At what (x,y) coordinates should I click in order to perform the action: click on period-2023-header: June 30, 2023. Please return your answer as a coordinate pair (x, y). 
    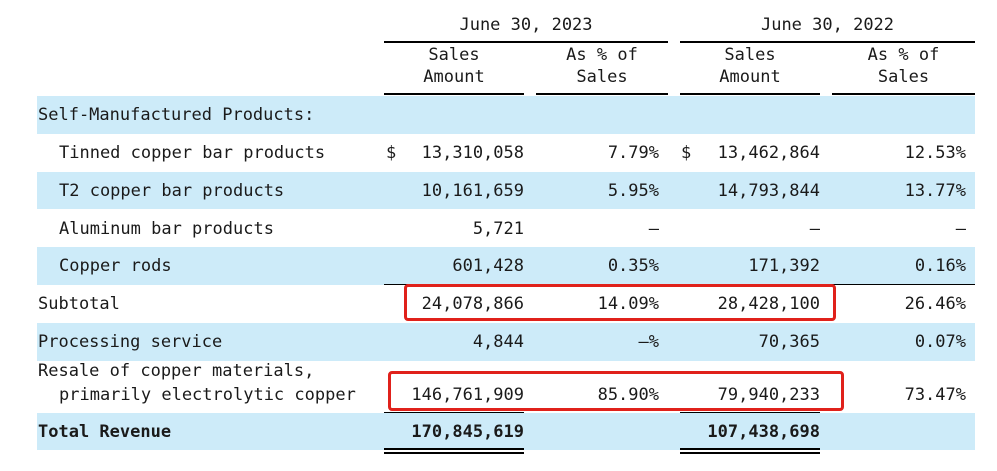
    Looking at the image, I should click on (526, 25).